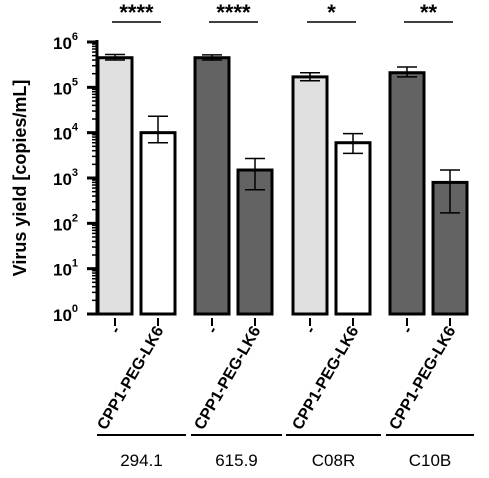  What do you see at coordinates (65, 87) in the screenshot?
I see `y-tick-label: 10⁵` at bounding box center [65, 87].